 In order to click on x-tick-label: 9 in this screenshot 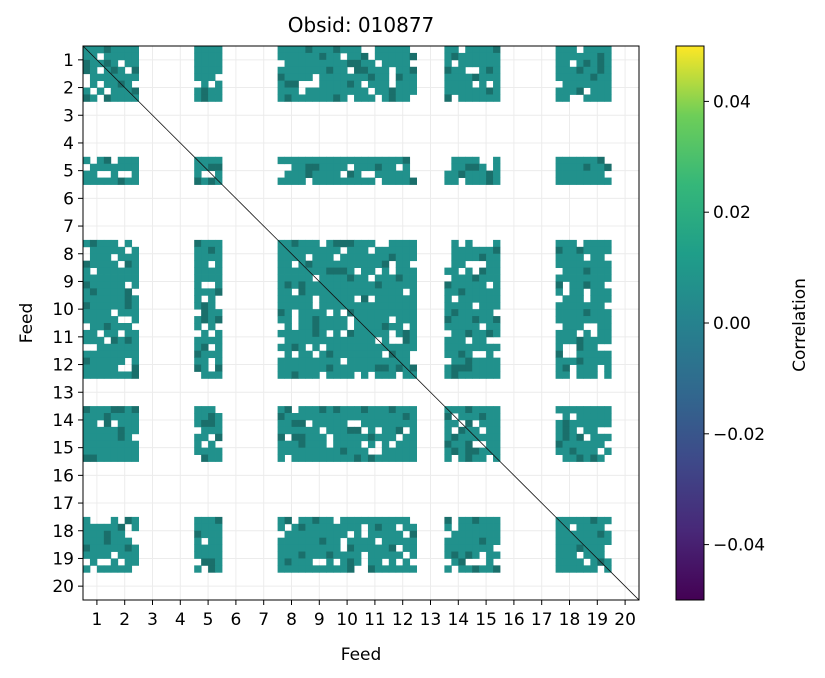, I will do `click(319, 620)`.